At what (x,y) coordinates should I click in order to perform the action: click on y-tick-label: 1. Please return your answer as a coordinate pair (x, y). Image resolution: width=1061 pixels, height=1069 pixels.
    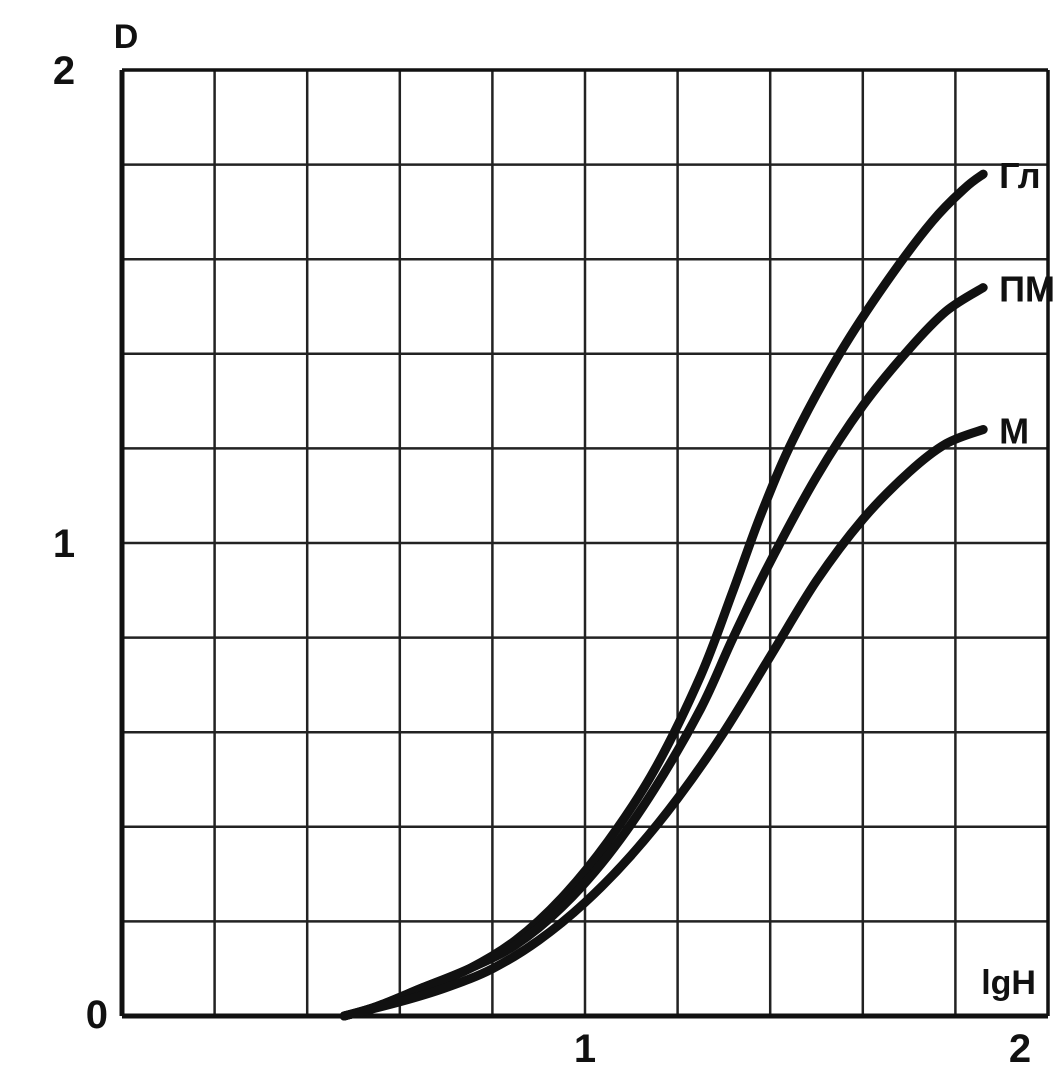
    Looking at the image, I should click on (64, 544).